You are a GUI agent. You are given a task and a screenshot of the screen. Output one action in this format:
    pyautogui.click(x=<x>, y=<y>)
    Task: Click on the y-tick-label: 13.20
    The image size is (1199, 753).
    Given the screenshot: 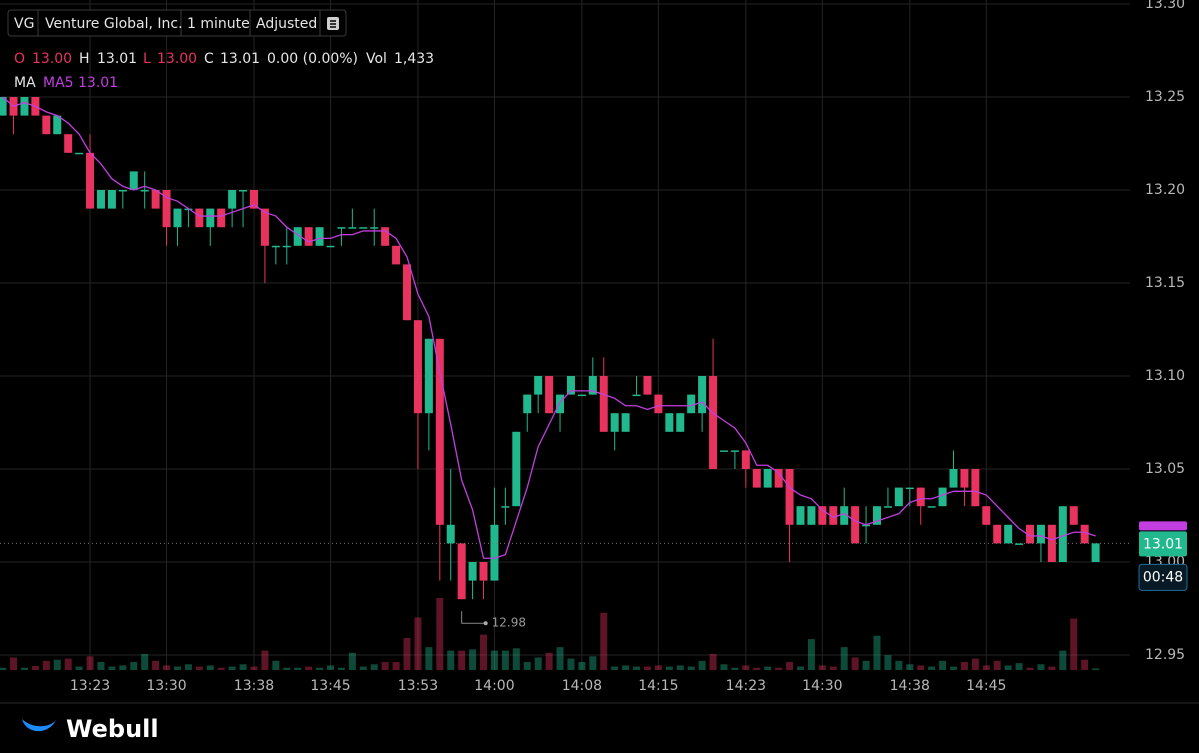 What is the action you would take?
    pyautogui.click(x=1165, y=190)
    